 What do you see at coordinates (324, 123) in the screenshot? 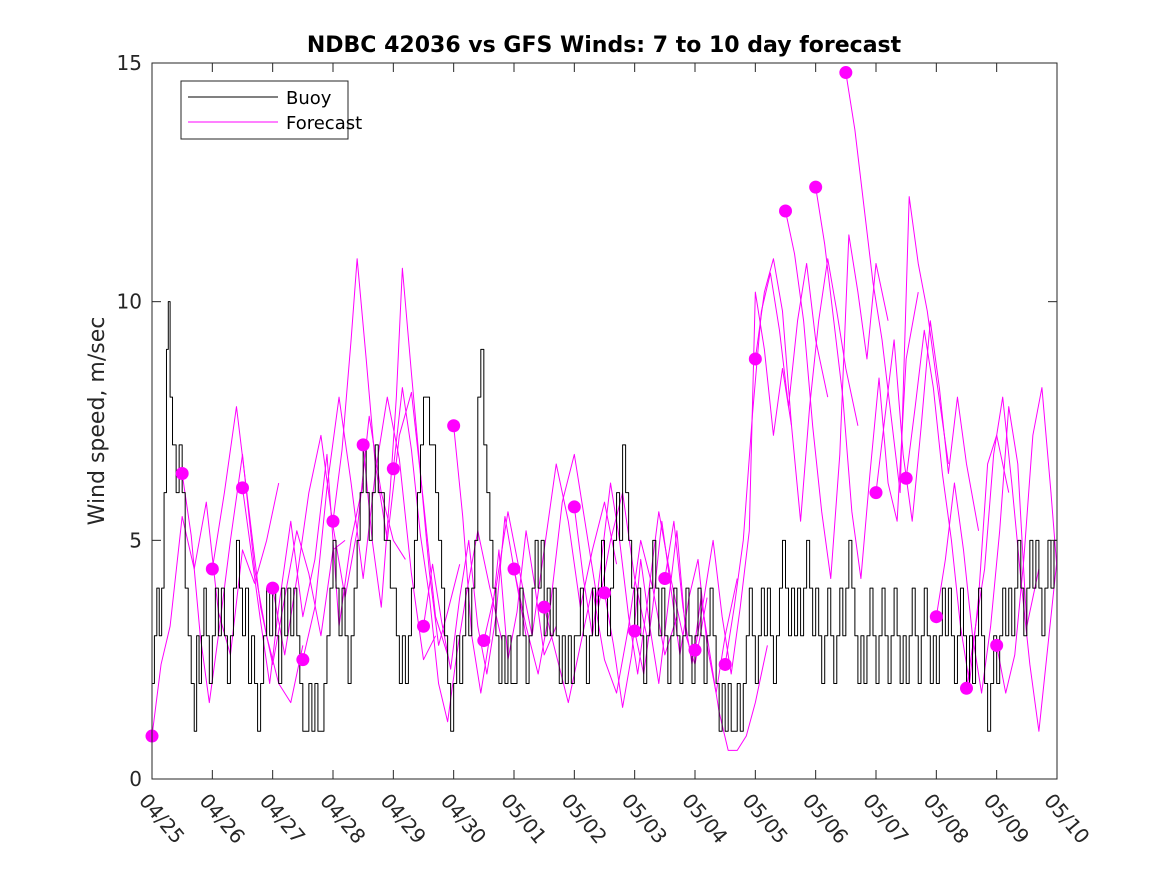
I see `legend-label-forecast: Forecast` at bounding box center [324, 123].